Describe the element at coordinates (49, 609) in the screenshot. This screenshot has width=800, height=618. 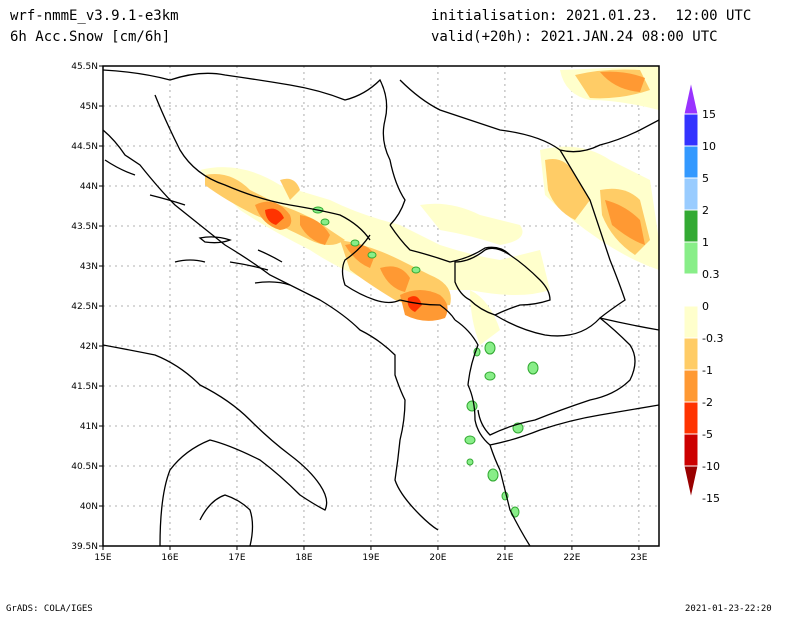
I see `software-credit: GrADS: COLA/IGES` at that location.